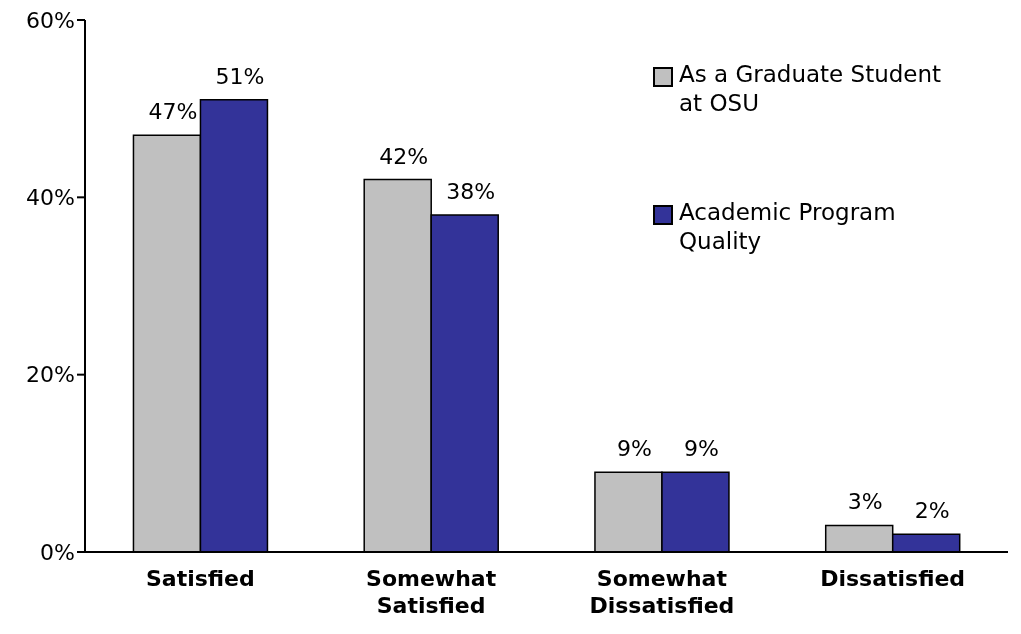 Image resolution: width=1021 pixels, height=634 pixels. What do you see at coordinates (893, 578) in the screenshot?
I see `x-tick-label: Dissatisfied` at bounding box center [893, 578].